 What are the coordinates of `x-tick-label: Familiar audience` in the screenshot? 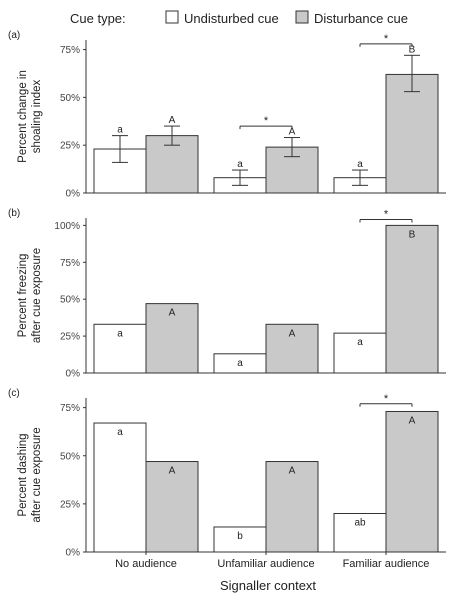 It's located at (386, 564).